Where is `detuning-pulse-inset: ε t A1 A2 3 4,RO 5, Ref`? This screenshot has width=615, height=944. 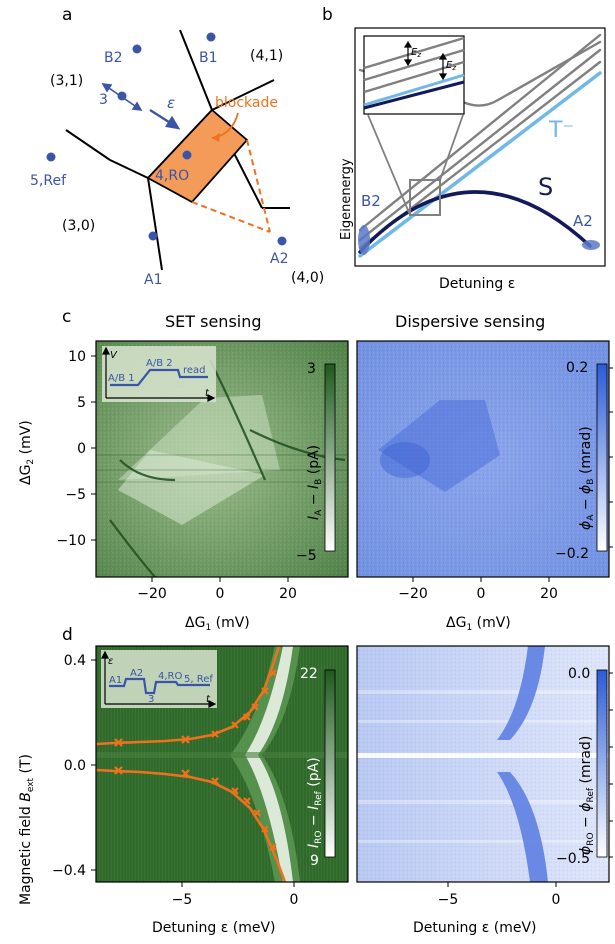
detuning-pulse-inset: ε t A1 A2 3 4,RO 5, Ref is located at coordinates (159, 679).